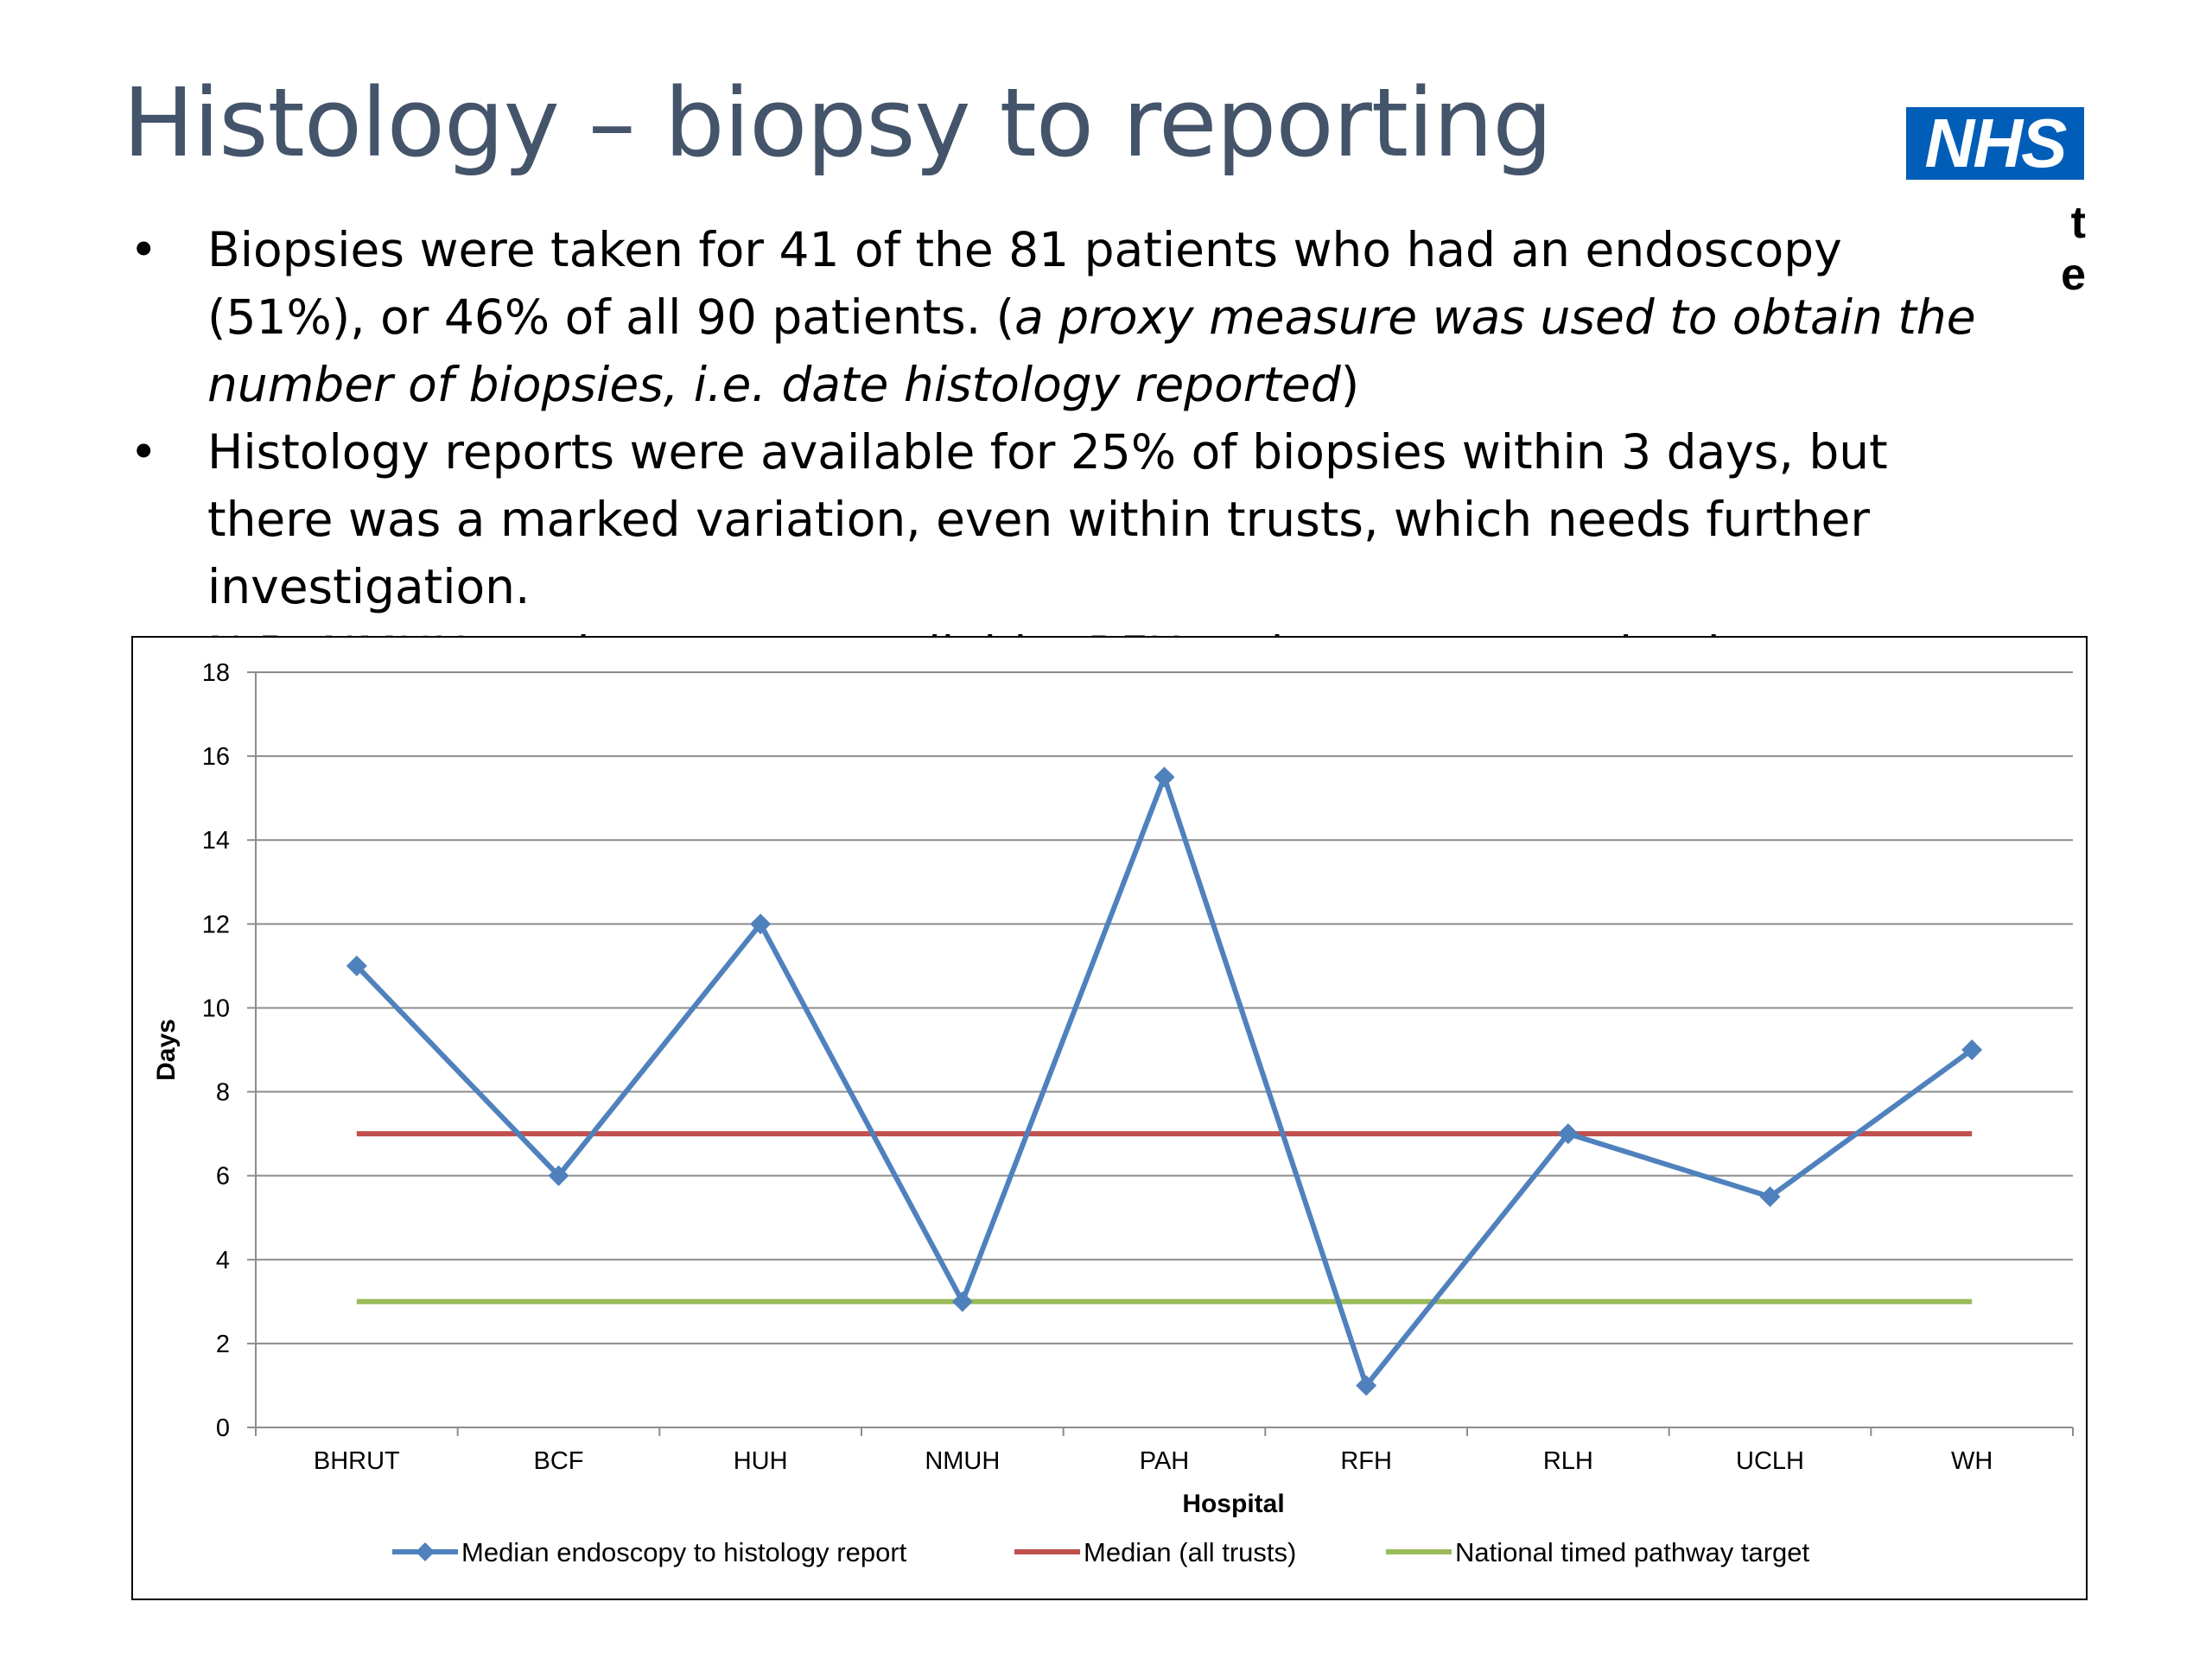 The height and width of the screenshot is (1659, 2212). Describe the element at coordinates (223, 1344) in the screenshot. I see `y-tick-label: 2` at that location.